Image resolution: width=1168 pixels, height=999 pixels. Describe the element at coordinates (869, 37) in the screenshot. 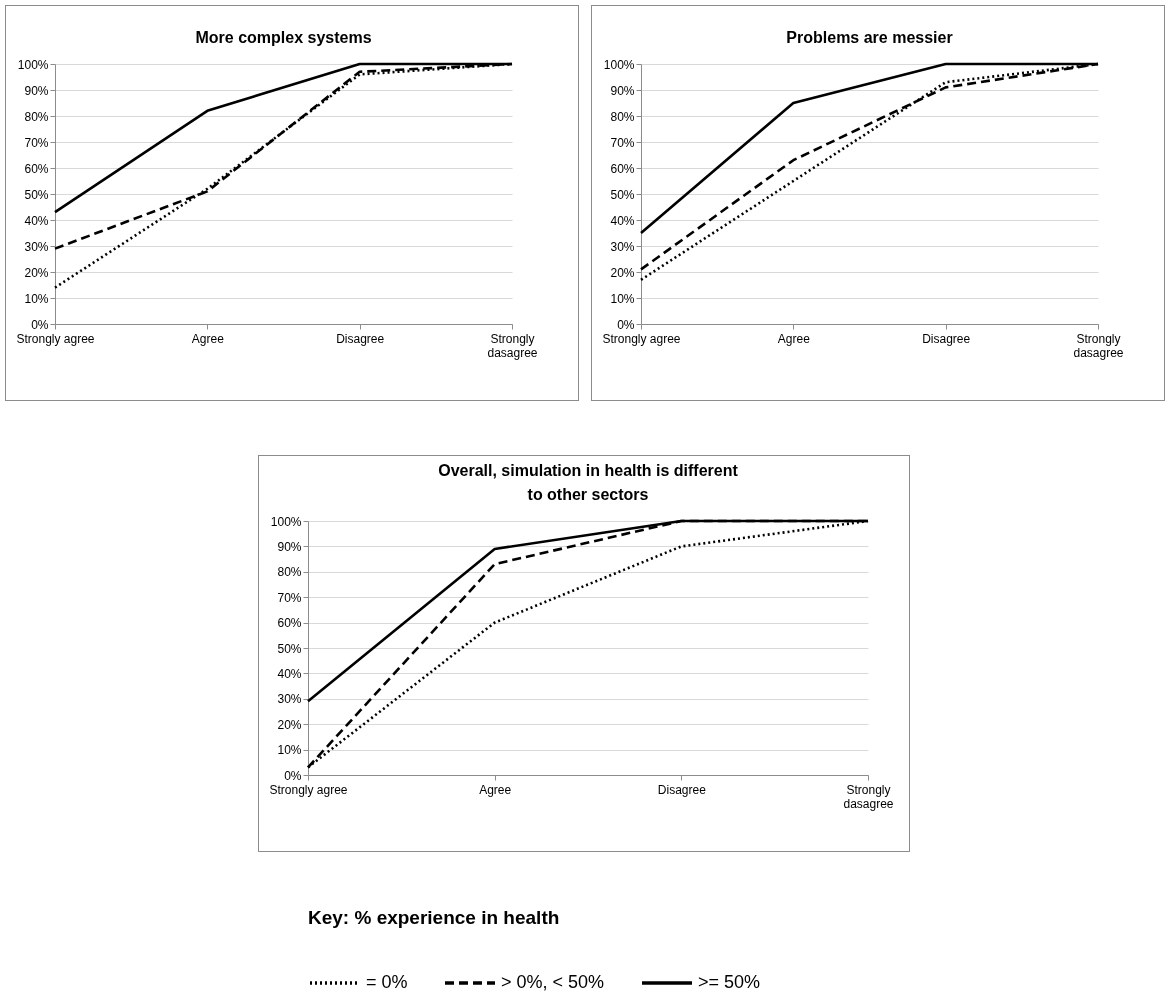

I see `chart-title: Problems are messier` at that location.